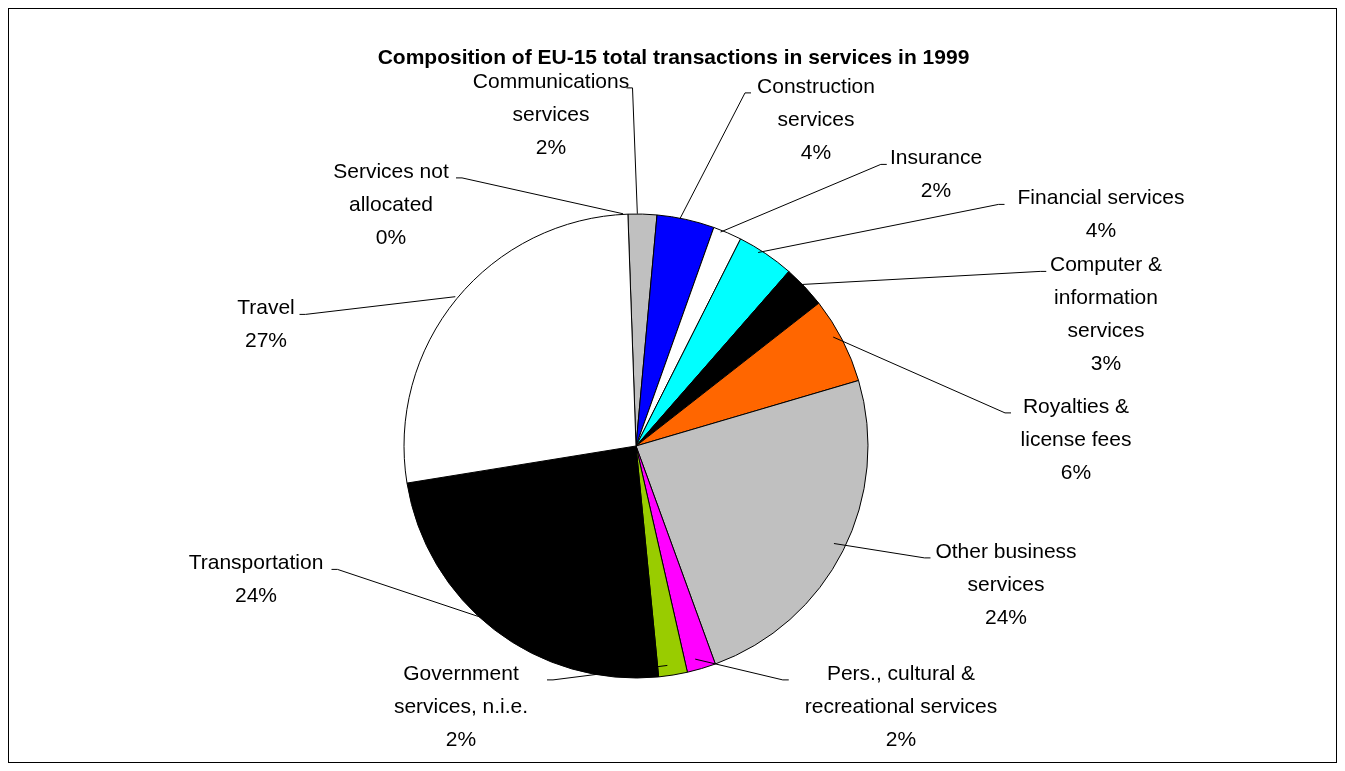 This screenshot has height=771, width=1345. I want to click on slice-label: Computer & information services, so click(1106, 297).